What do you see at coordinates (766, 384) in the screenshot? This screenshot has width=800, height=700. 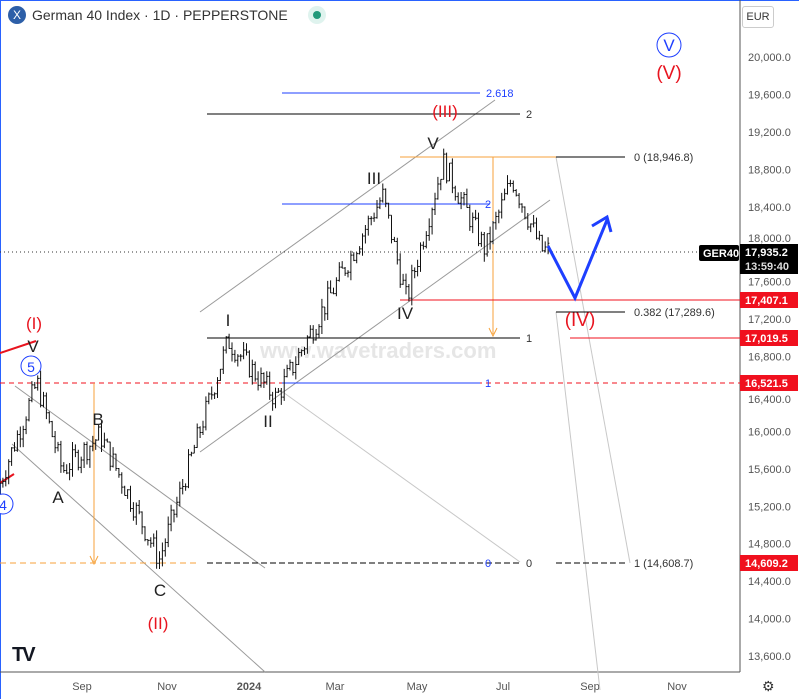 I see `level-tag-text: 16,521.5` at bounding box center [766, 384].